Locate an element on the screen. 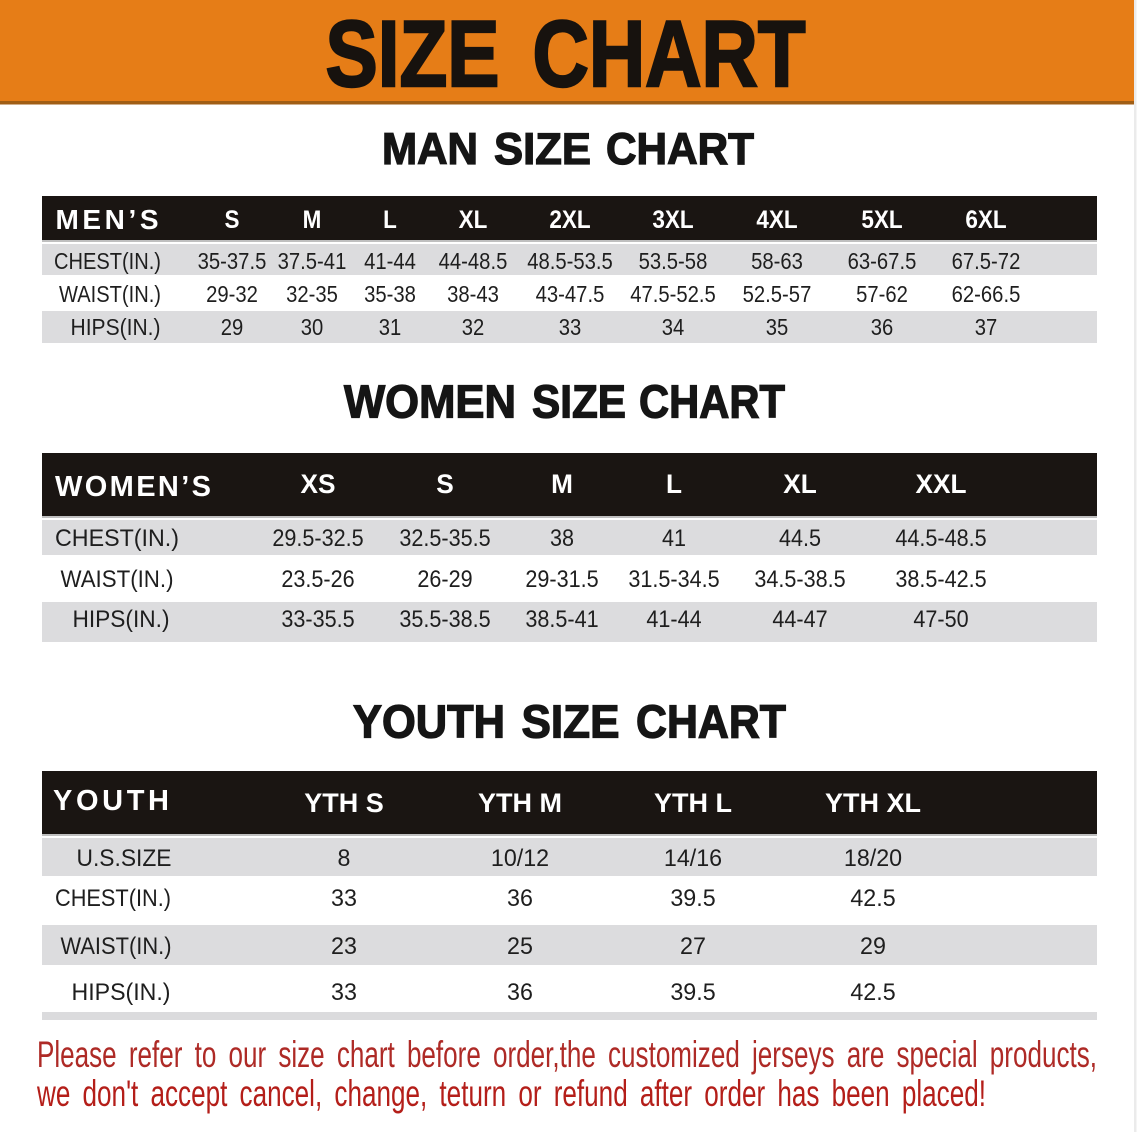  svg-text: MEN’S is located at coordinates (107, 219).